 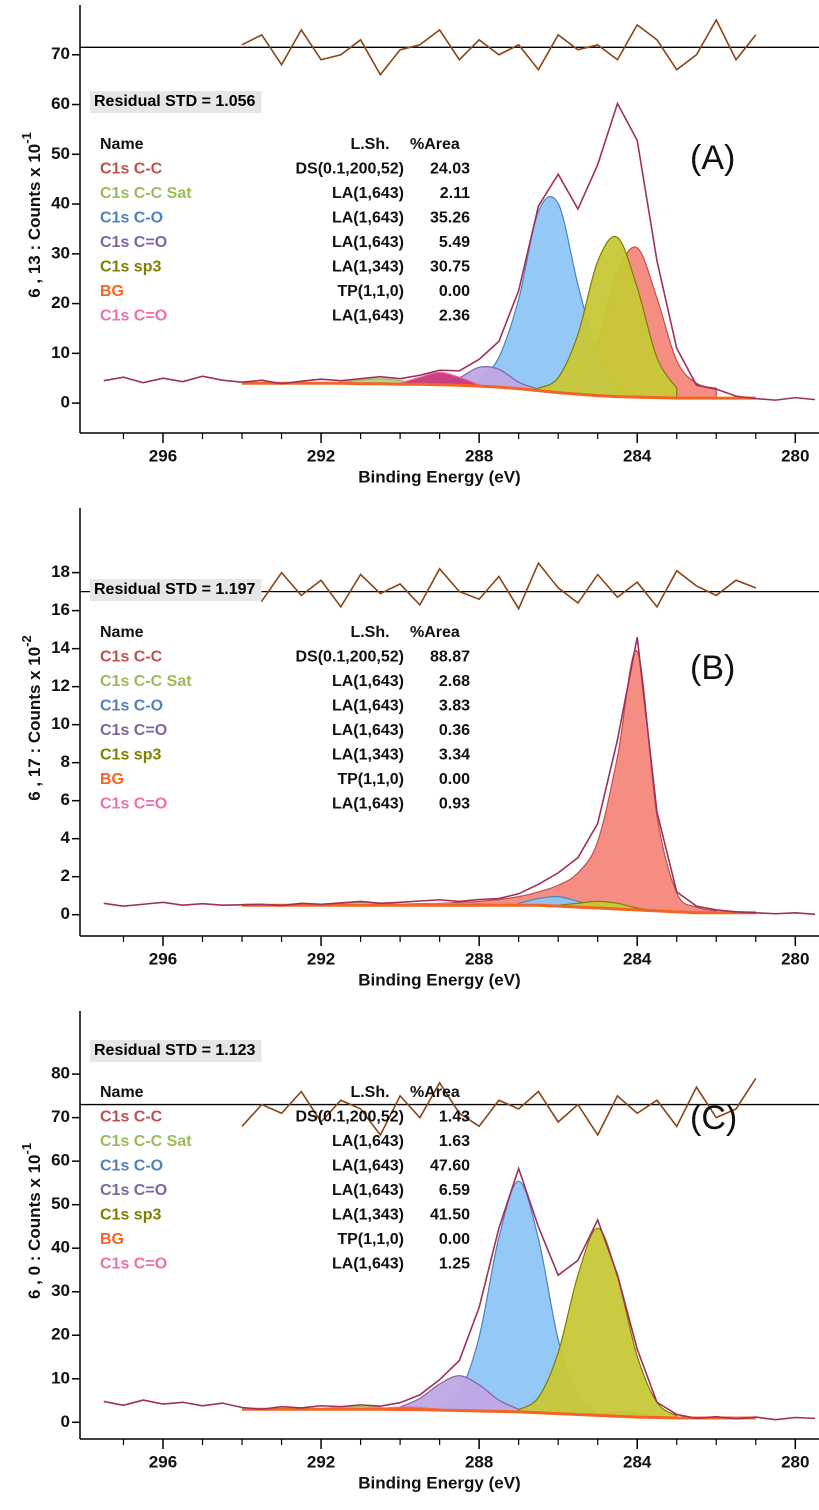 What do you see at coordinates (370, 779) in the screenshot?
I see `component-lineshape: TP(1,1,0)` at bounding box center [370, 779].